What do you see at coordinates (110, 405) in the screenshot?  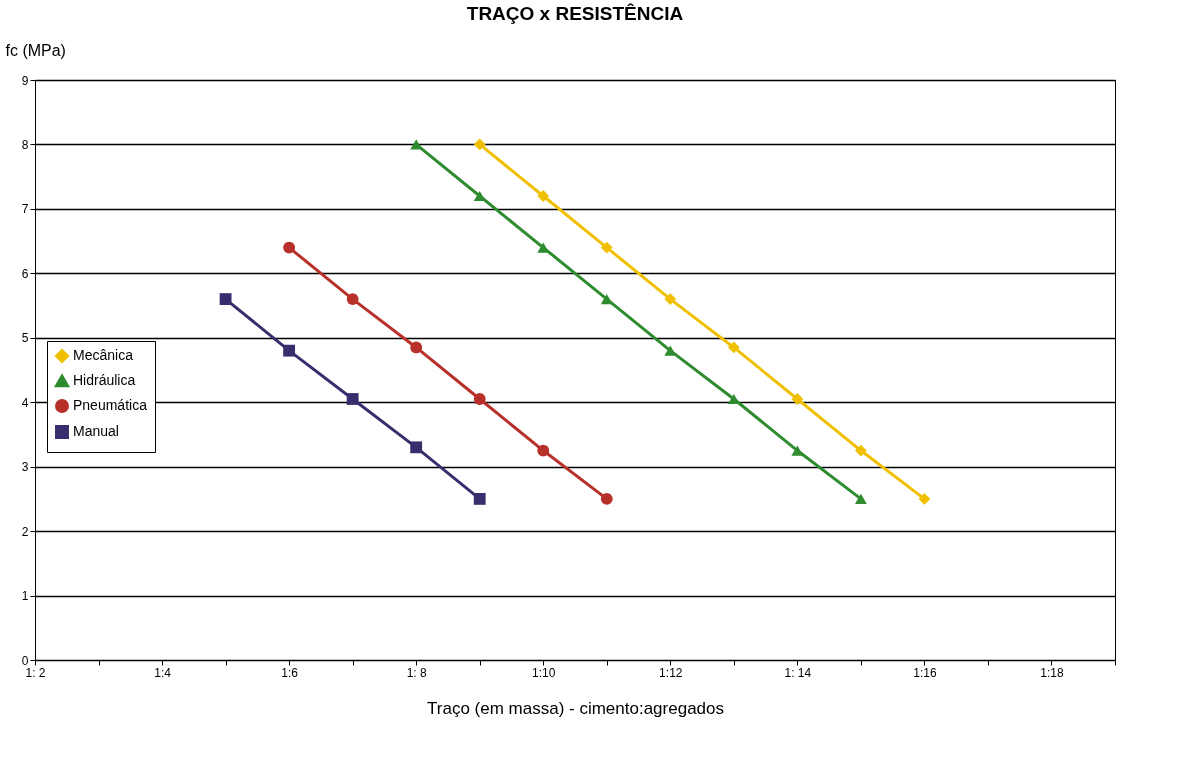 I see `legend-label: Pneumática` at bounding box center [110, 405].